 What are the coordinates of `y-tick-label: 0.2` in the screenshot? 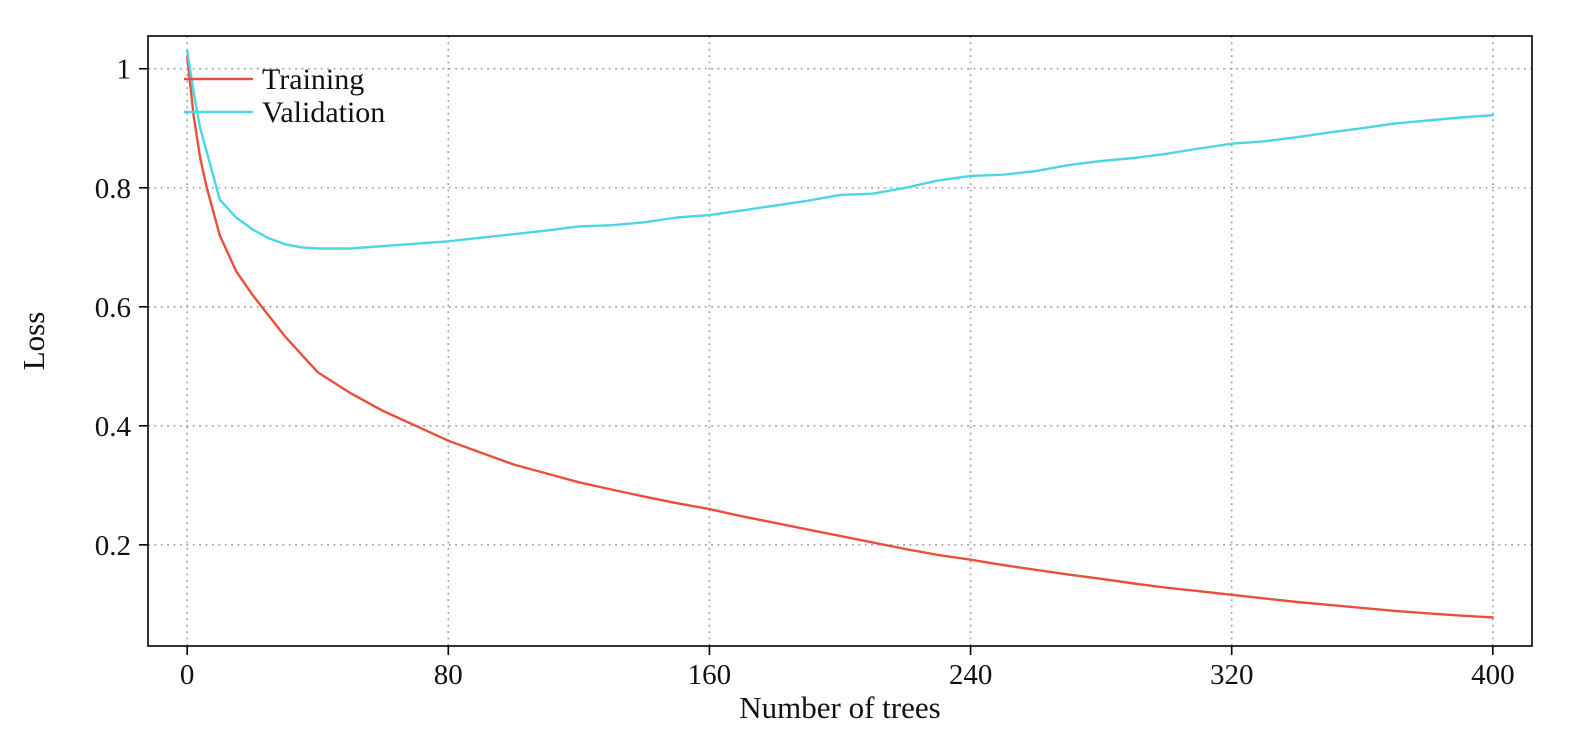 It's located at (113, 546).